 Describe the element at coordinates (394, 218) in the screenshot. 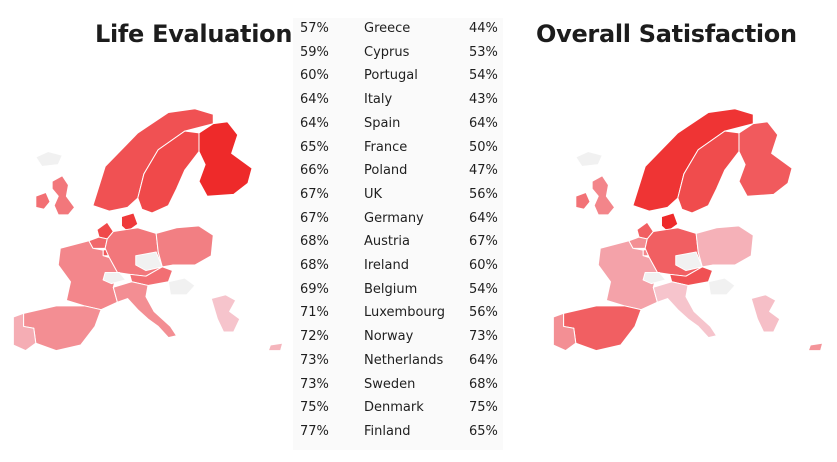

I see `country-name: Germany` at that location.